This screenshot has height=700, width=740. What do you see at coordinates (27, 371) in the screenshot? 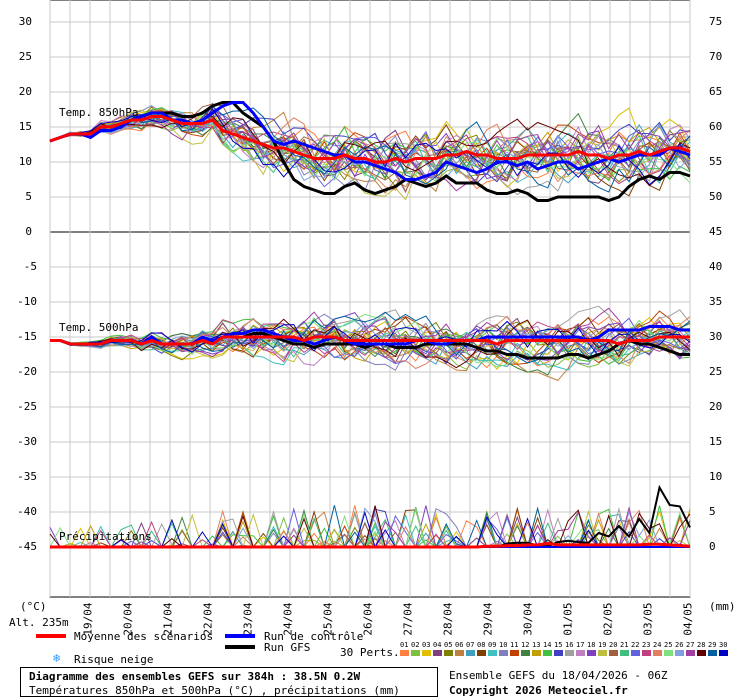
I see `y-tick-left-500: -20` at bounding box center [27, 371].